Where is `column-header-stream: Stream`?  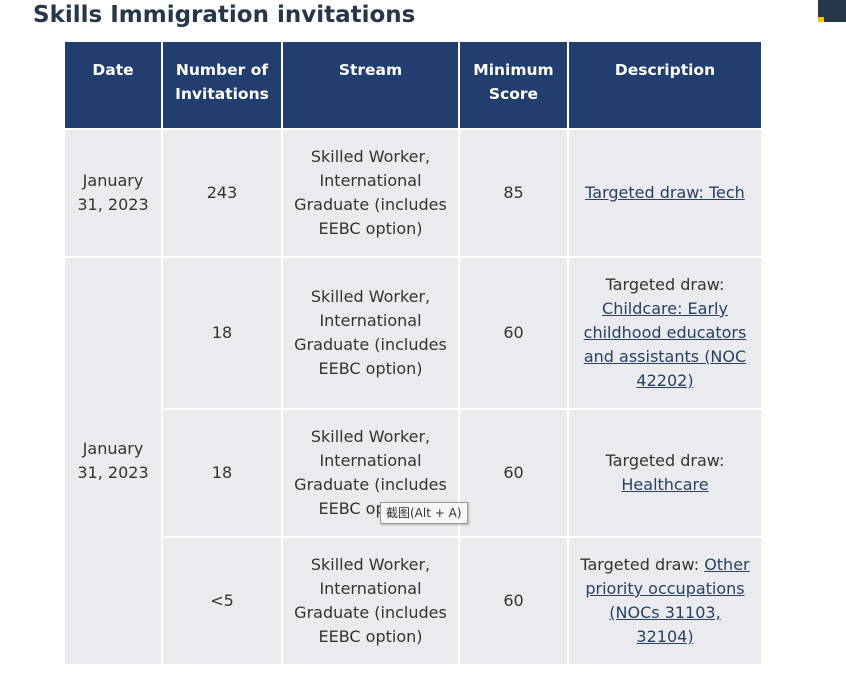
column-header-stream: Stream is located at coordinates (370, 86).